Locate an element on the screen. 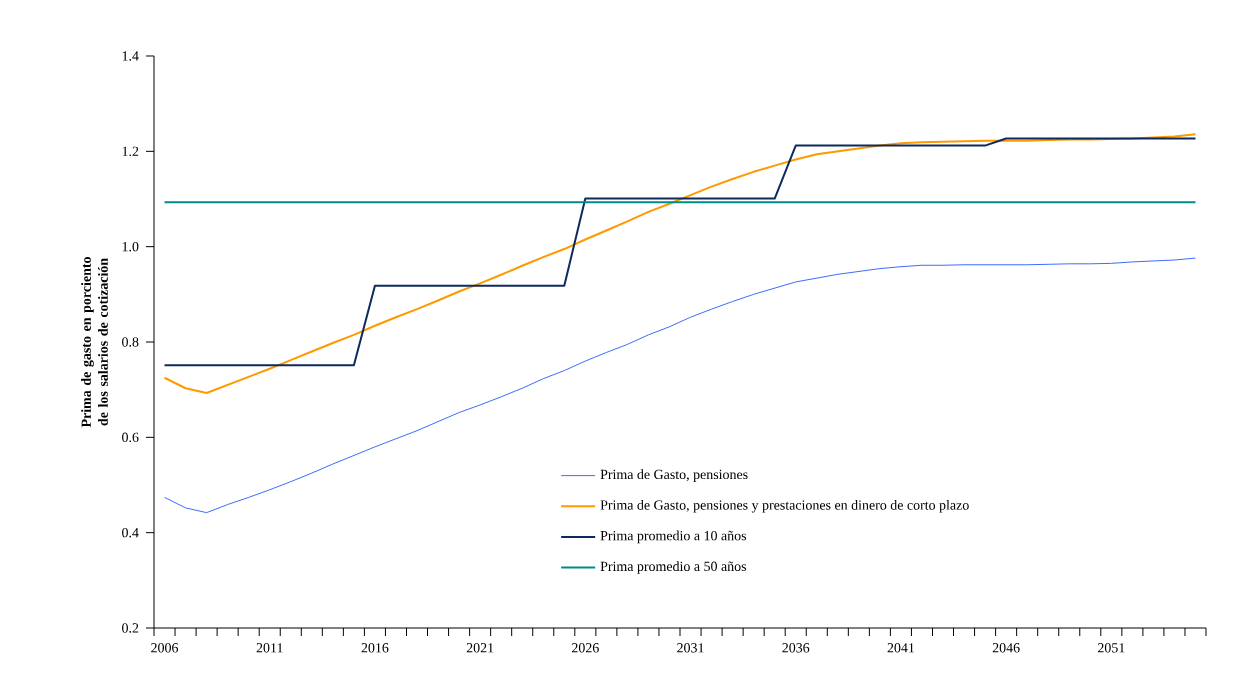 The height and width of the screenshot is (698, 1233). x-tick-label: 2036 is located at coordinates (796, 648).